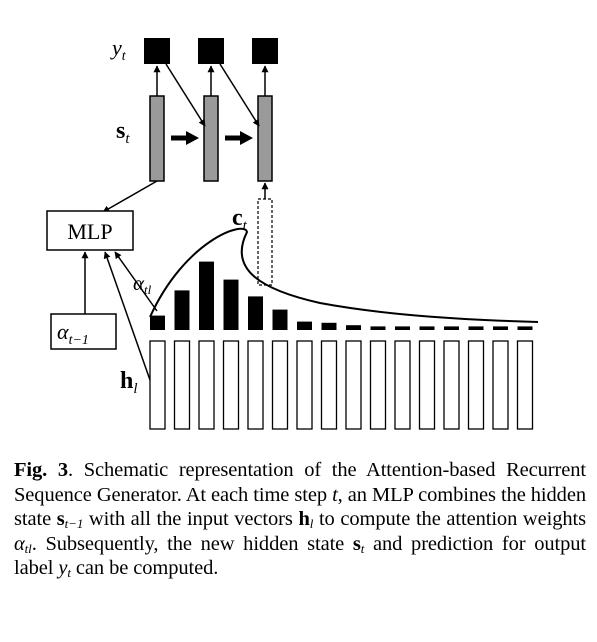 Image resolution: width=597 pixels, height=642 pixels. I want to click on label-s-t: st, so click(123, 132).